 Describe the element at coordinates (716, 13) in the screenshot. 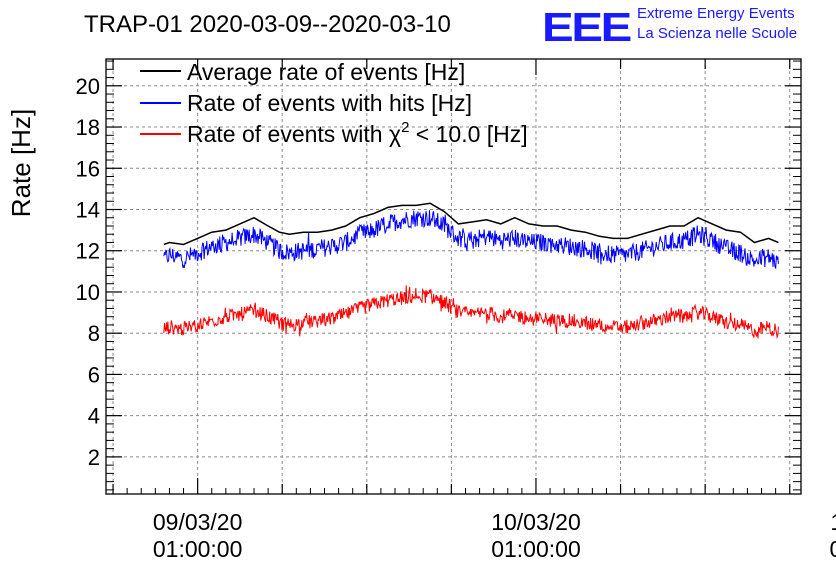

I see `eee-logo-line1: Extreme Energy Events` at that location.